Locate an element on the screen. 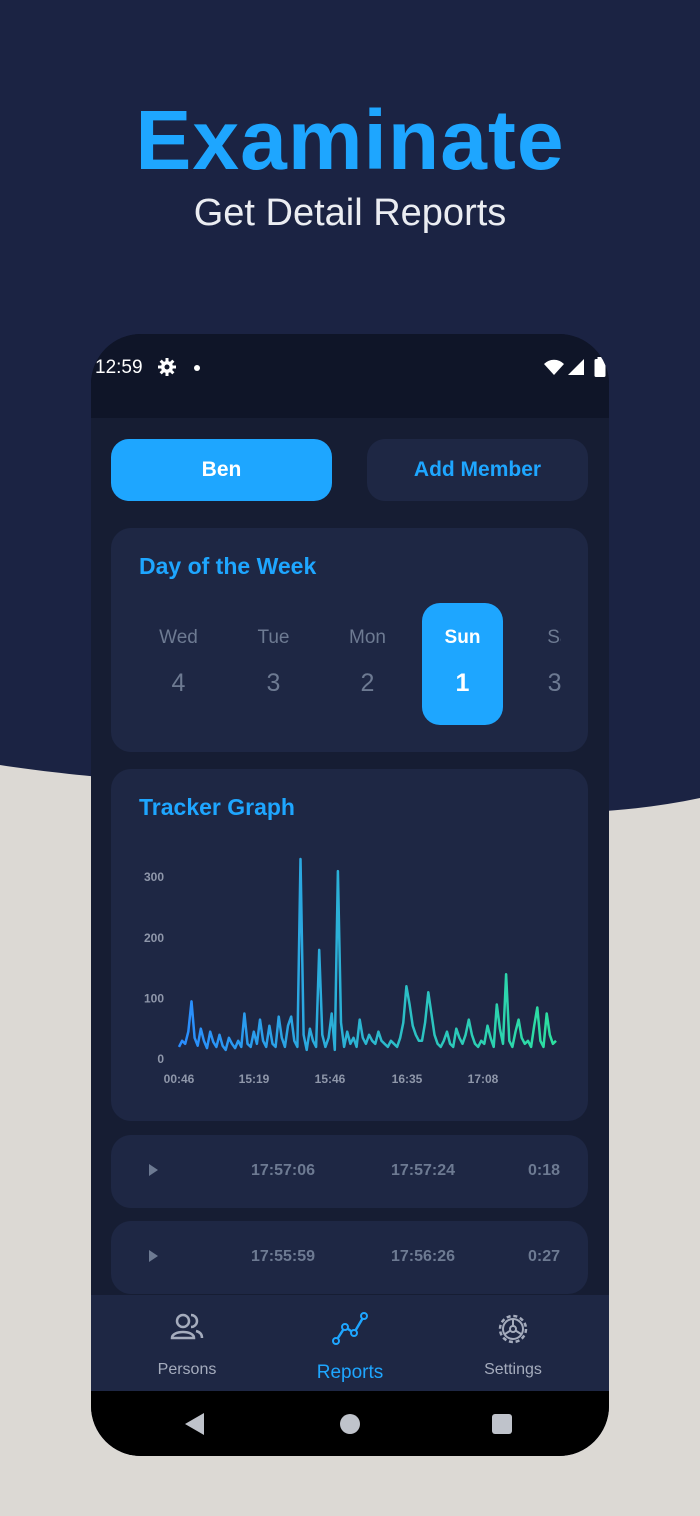 The image size is (700, 1516). battery-icon is located at coordinates (600, 367).